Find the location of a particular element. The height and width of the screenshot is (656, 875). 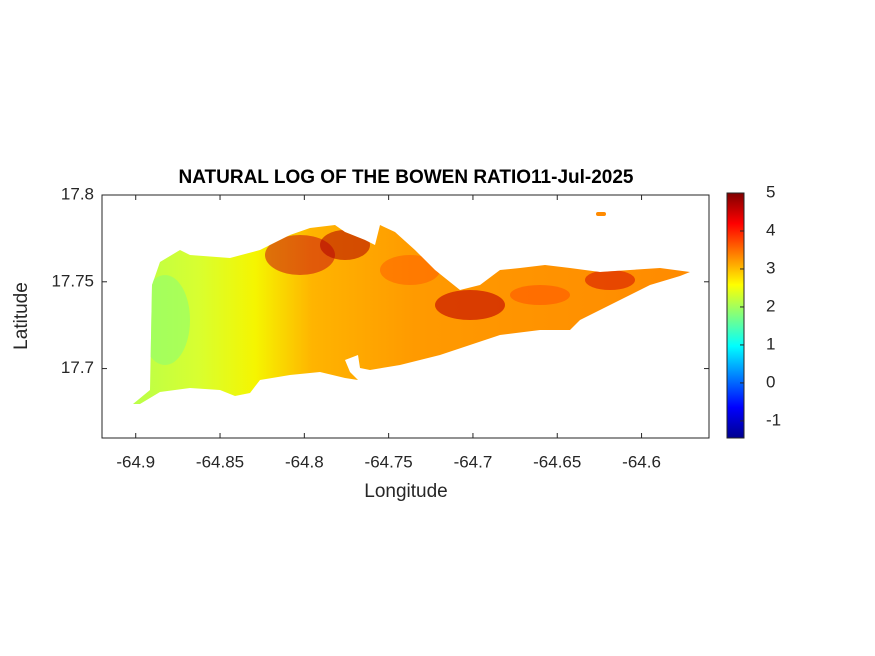

x-tick-label: -64.8 is located at coordinates (304, 461).